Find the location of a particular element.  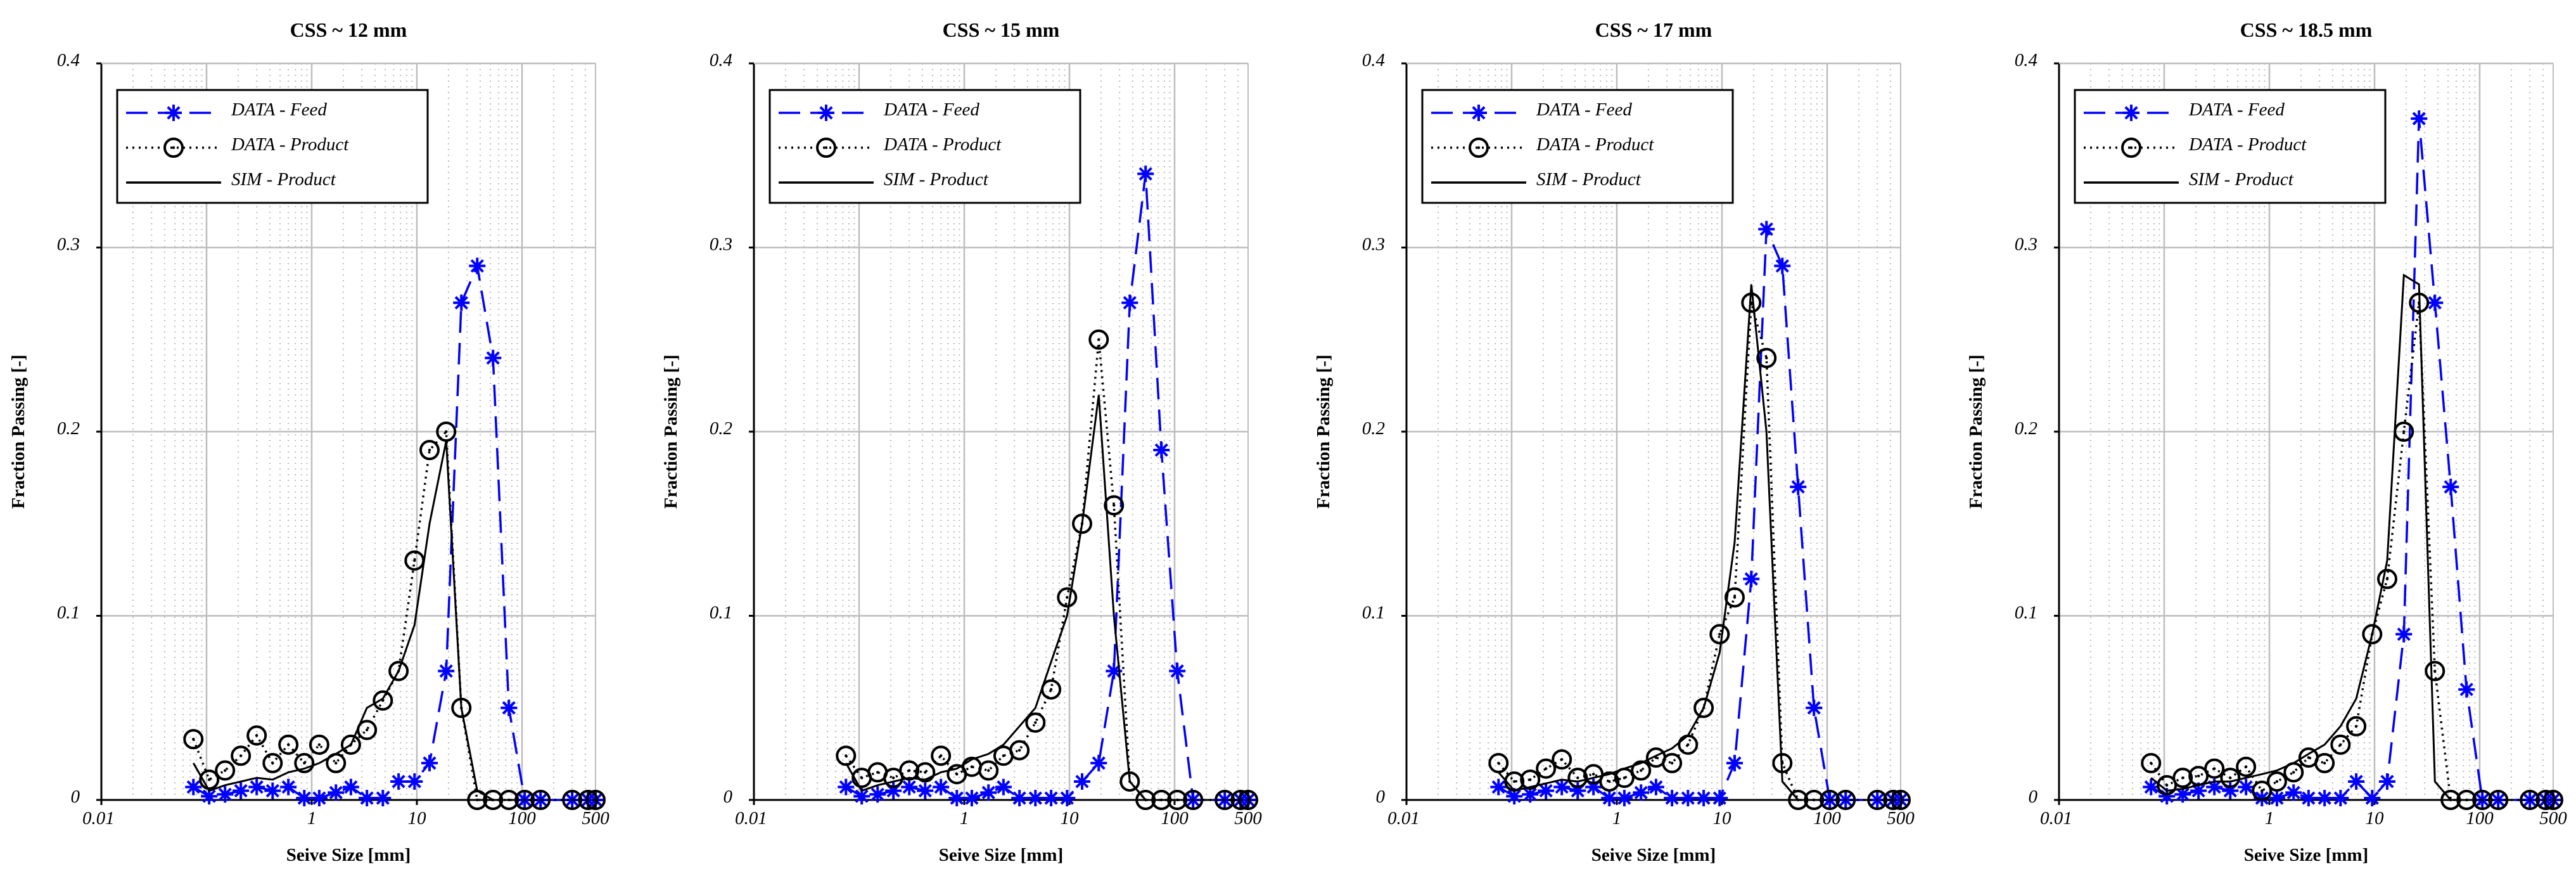

chart-title: CSS ~ 17 mm is located at coordinates (1654, 29).